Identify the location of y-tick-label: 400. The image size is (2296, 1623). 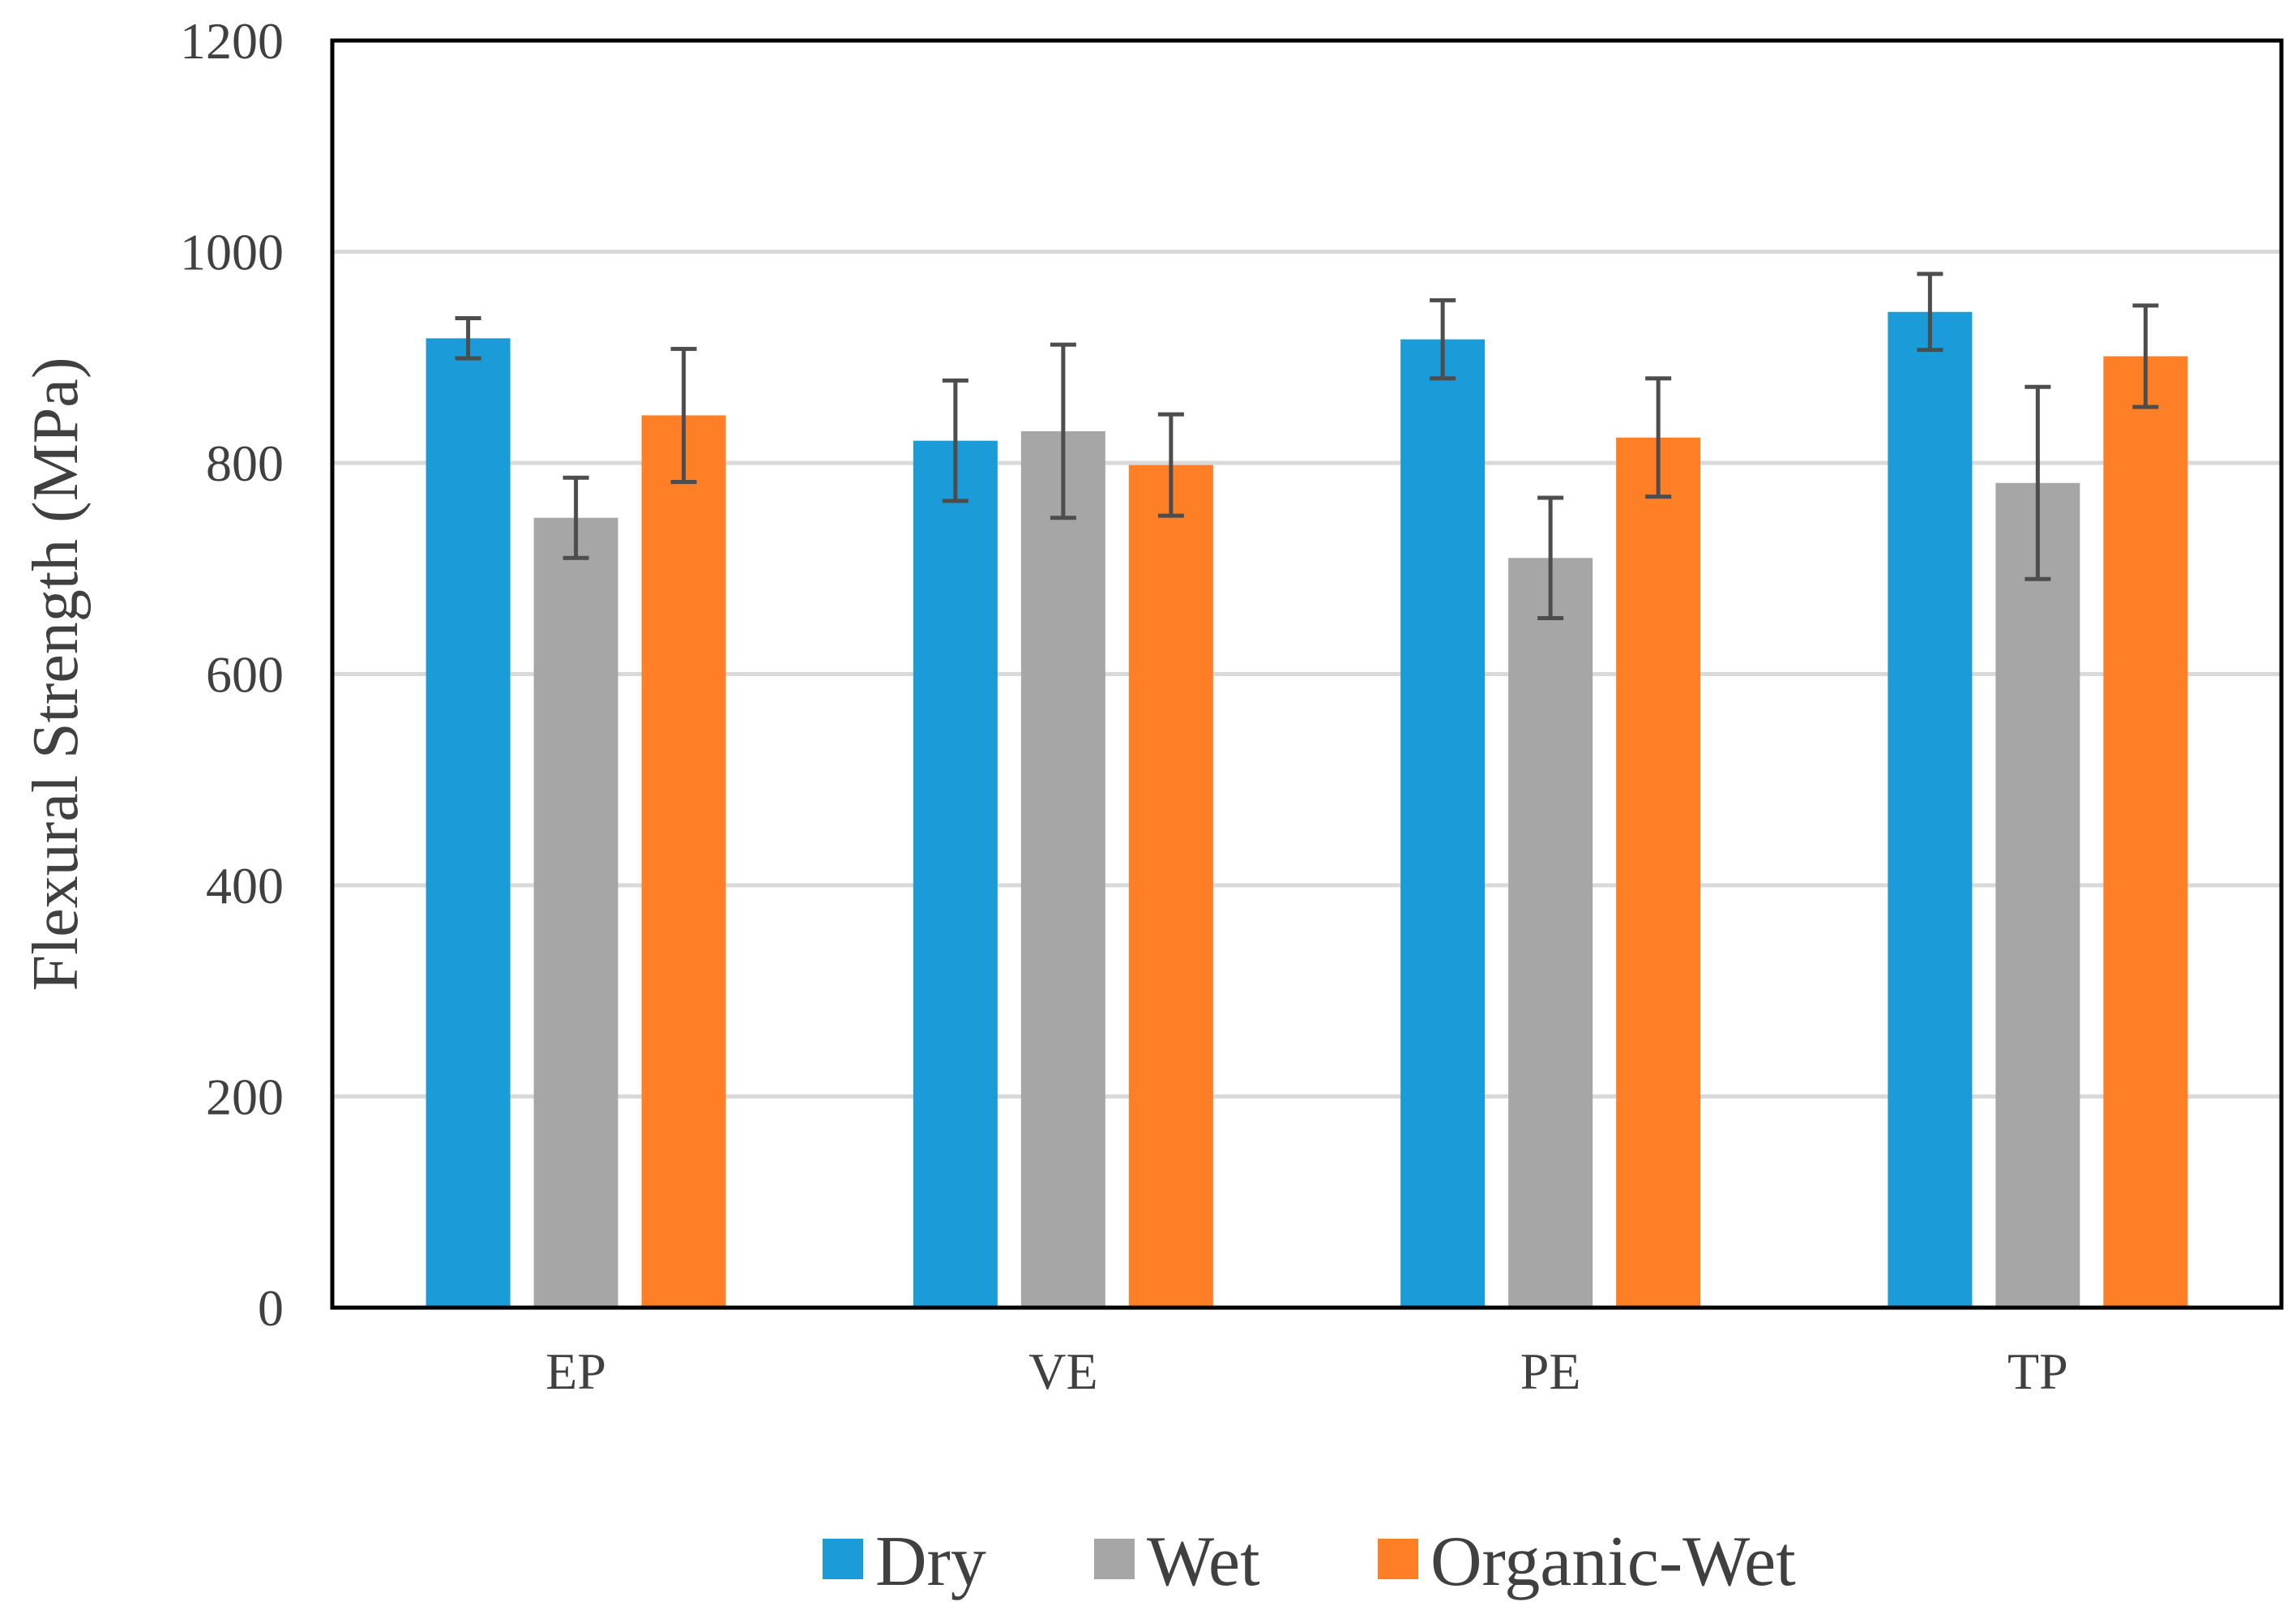
(245, 885).